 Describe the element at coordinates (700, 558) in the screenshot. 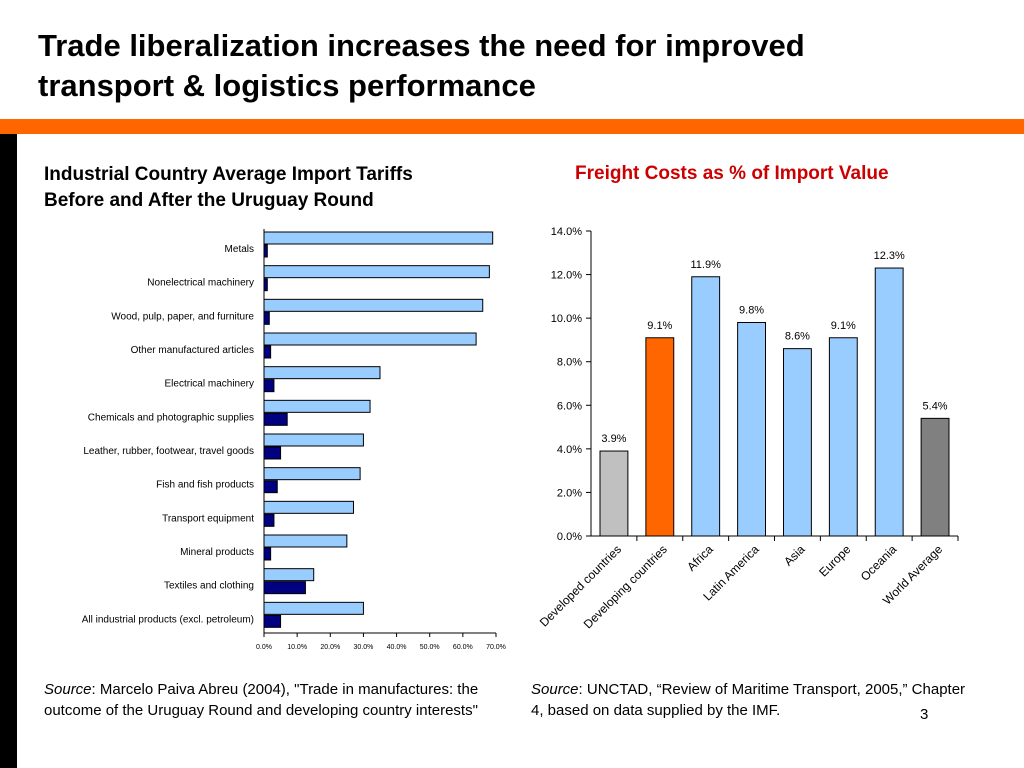

I see `freight-category-label: Africa` at that location.